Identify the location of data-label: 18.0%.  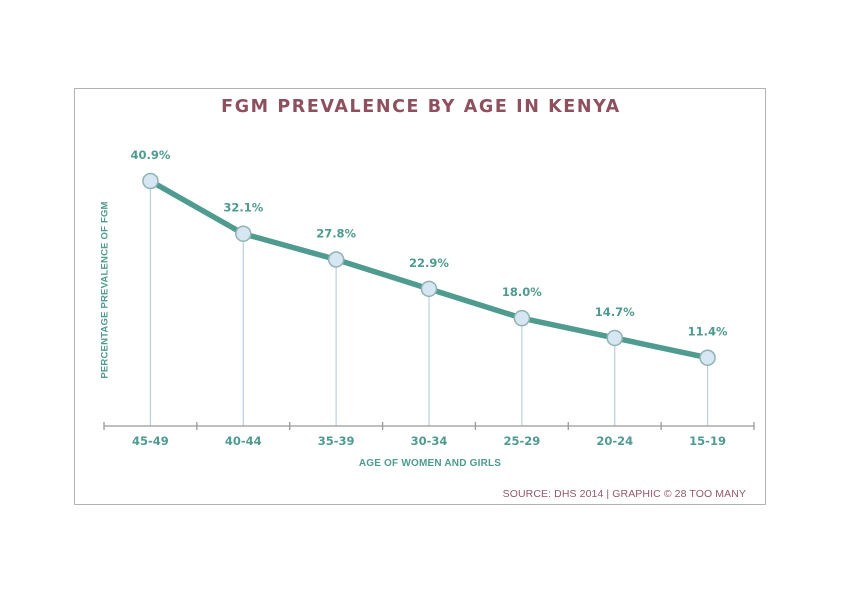
(522, 292).